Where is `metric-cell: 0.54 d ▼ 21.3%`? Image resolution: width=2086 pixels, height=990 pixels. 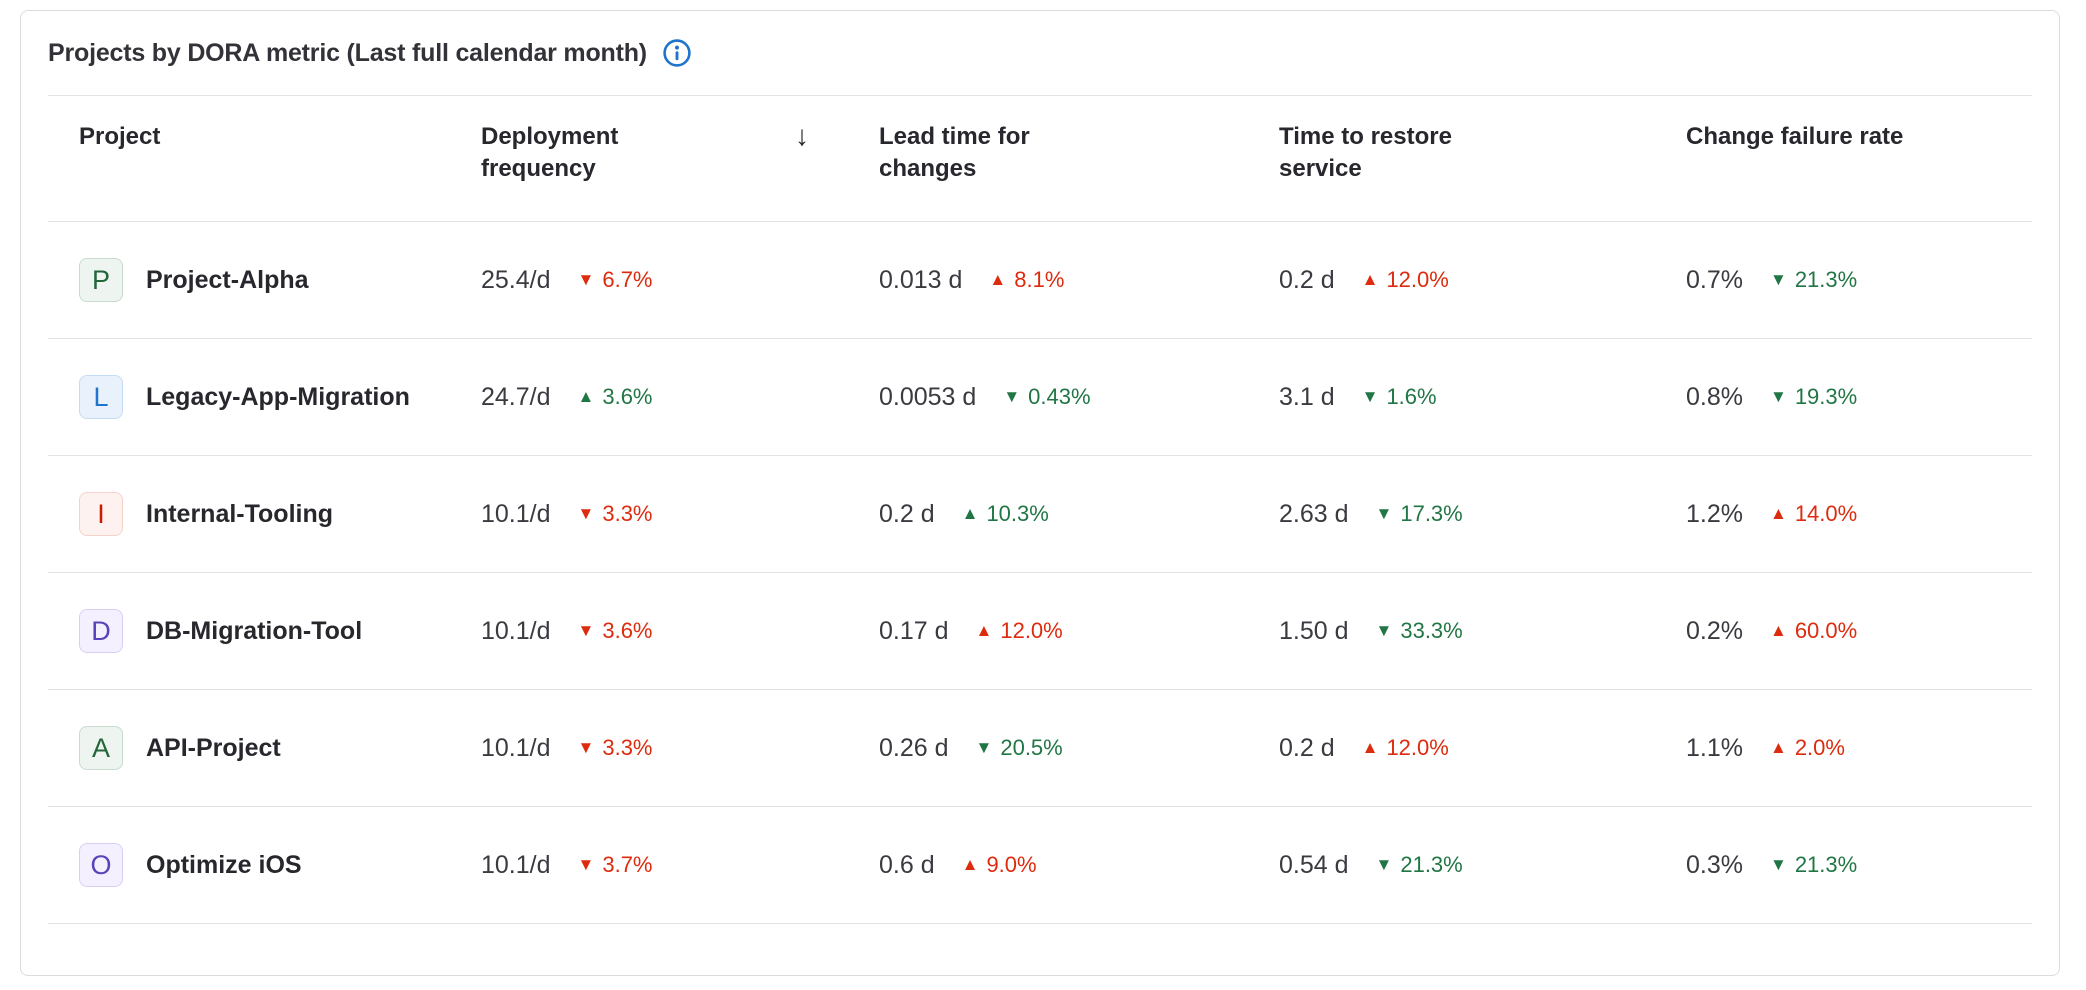
metric-cell: 0.54 d ▼ 21.3% is located at coordinates (1482, 865).